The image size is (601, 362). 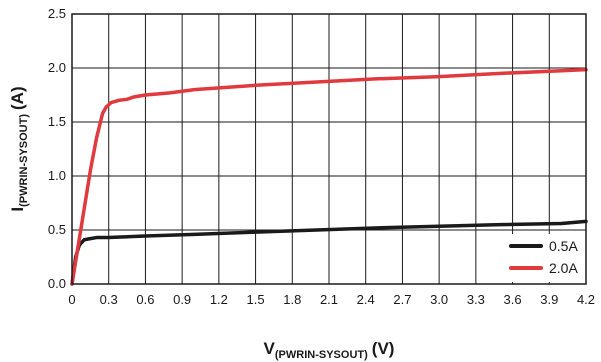 What do you see at coordinates (57, 148) in the screenshot?
I see `y-tick-labels: 0.0 0.5 1.0 1.5 2.0 2.5` at bounding box center [57, 148].